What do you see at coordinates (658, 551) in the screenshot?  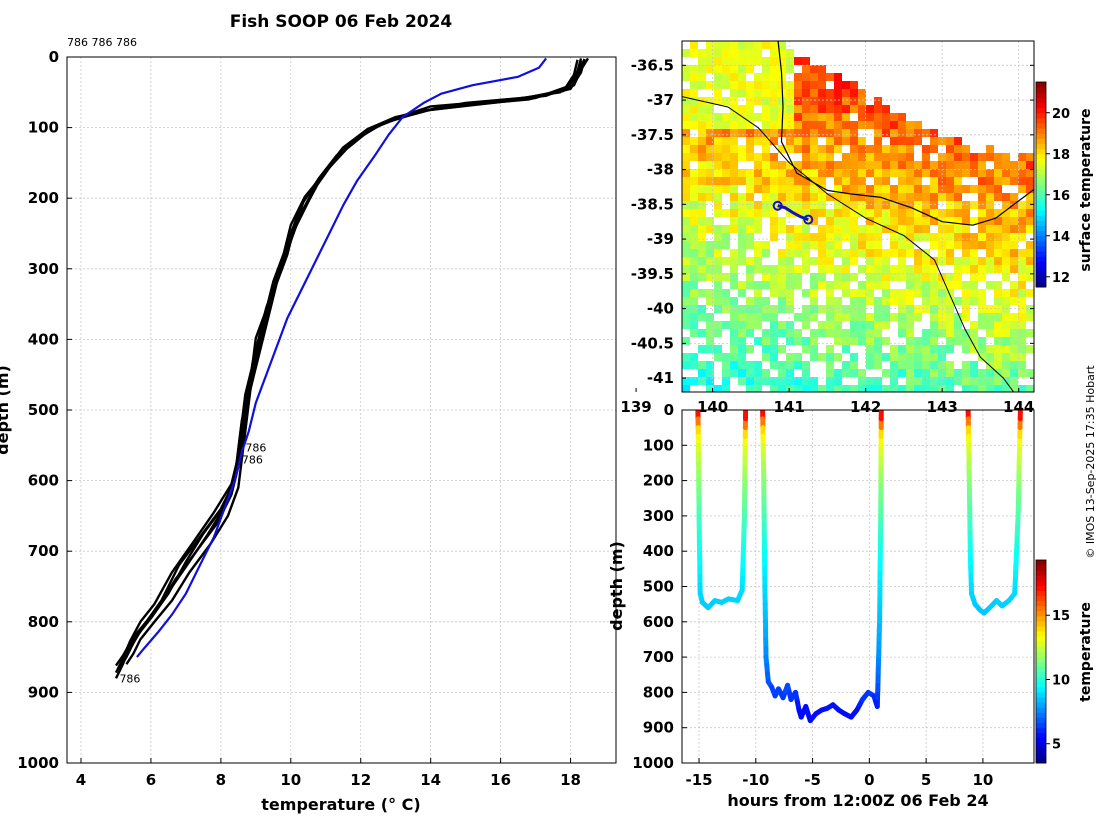 I see `section-y-tick-label: 400` at bounding box center [658, 551].